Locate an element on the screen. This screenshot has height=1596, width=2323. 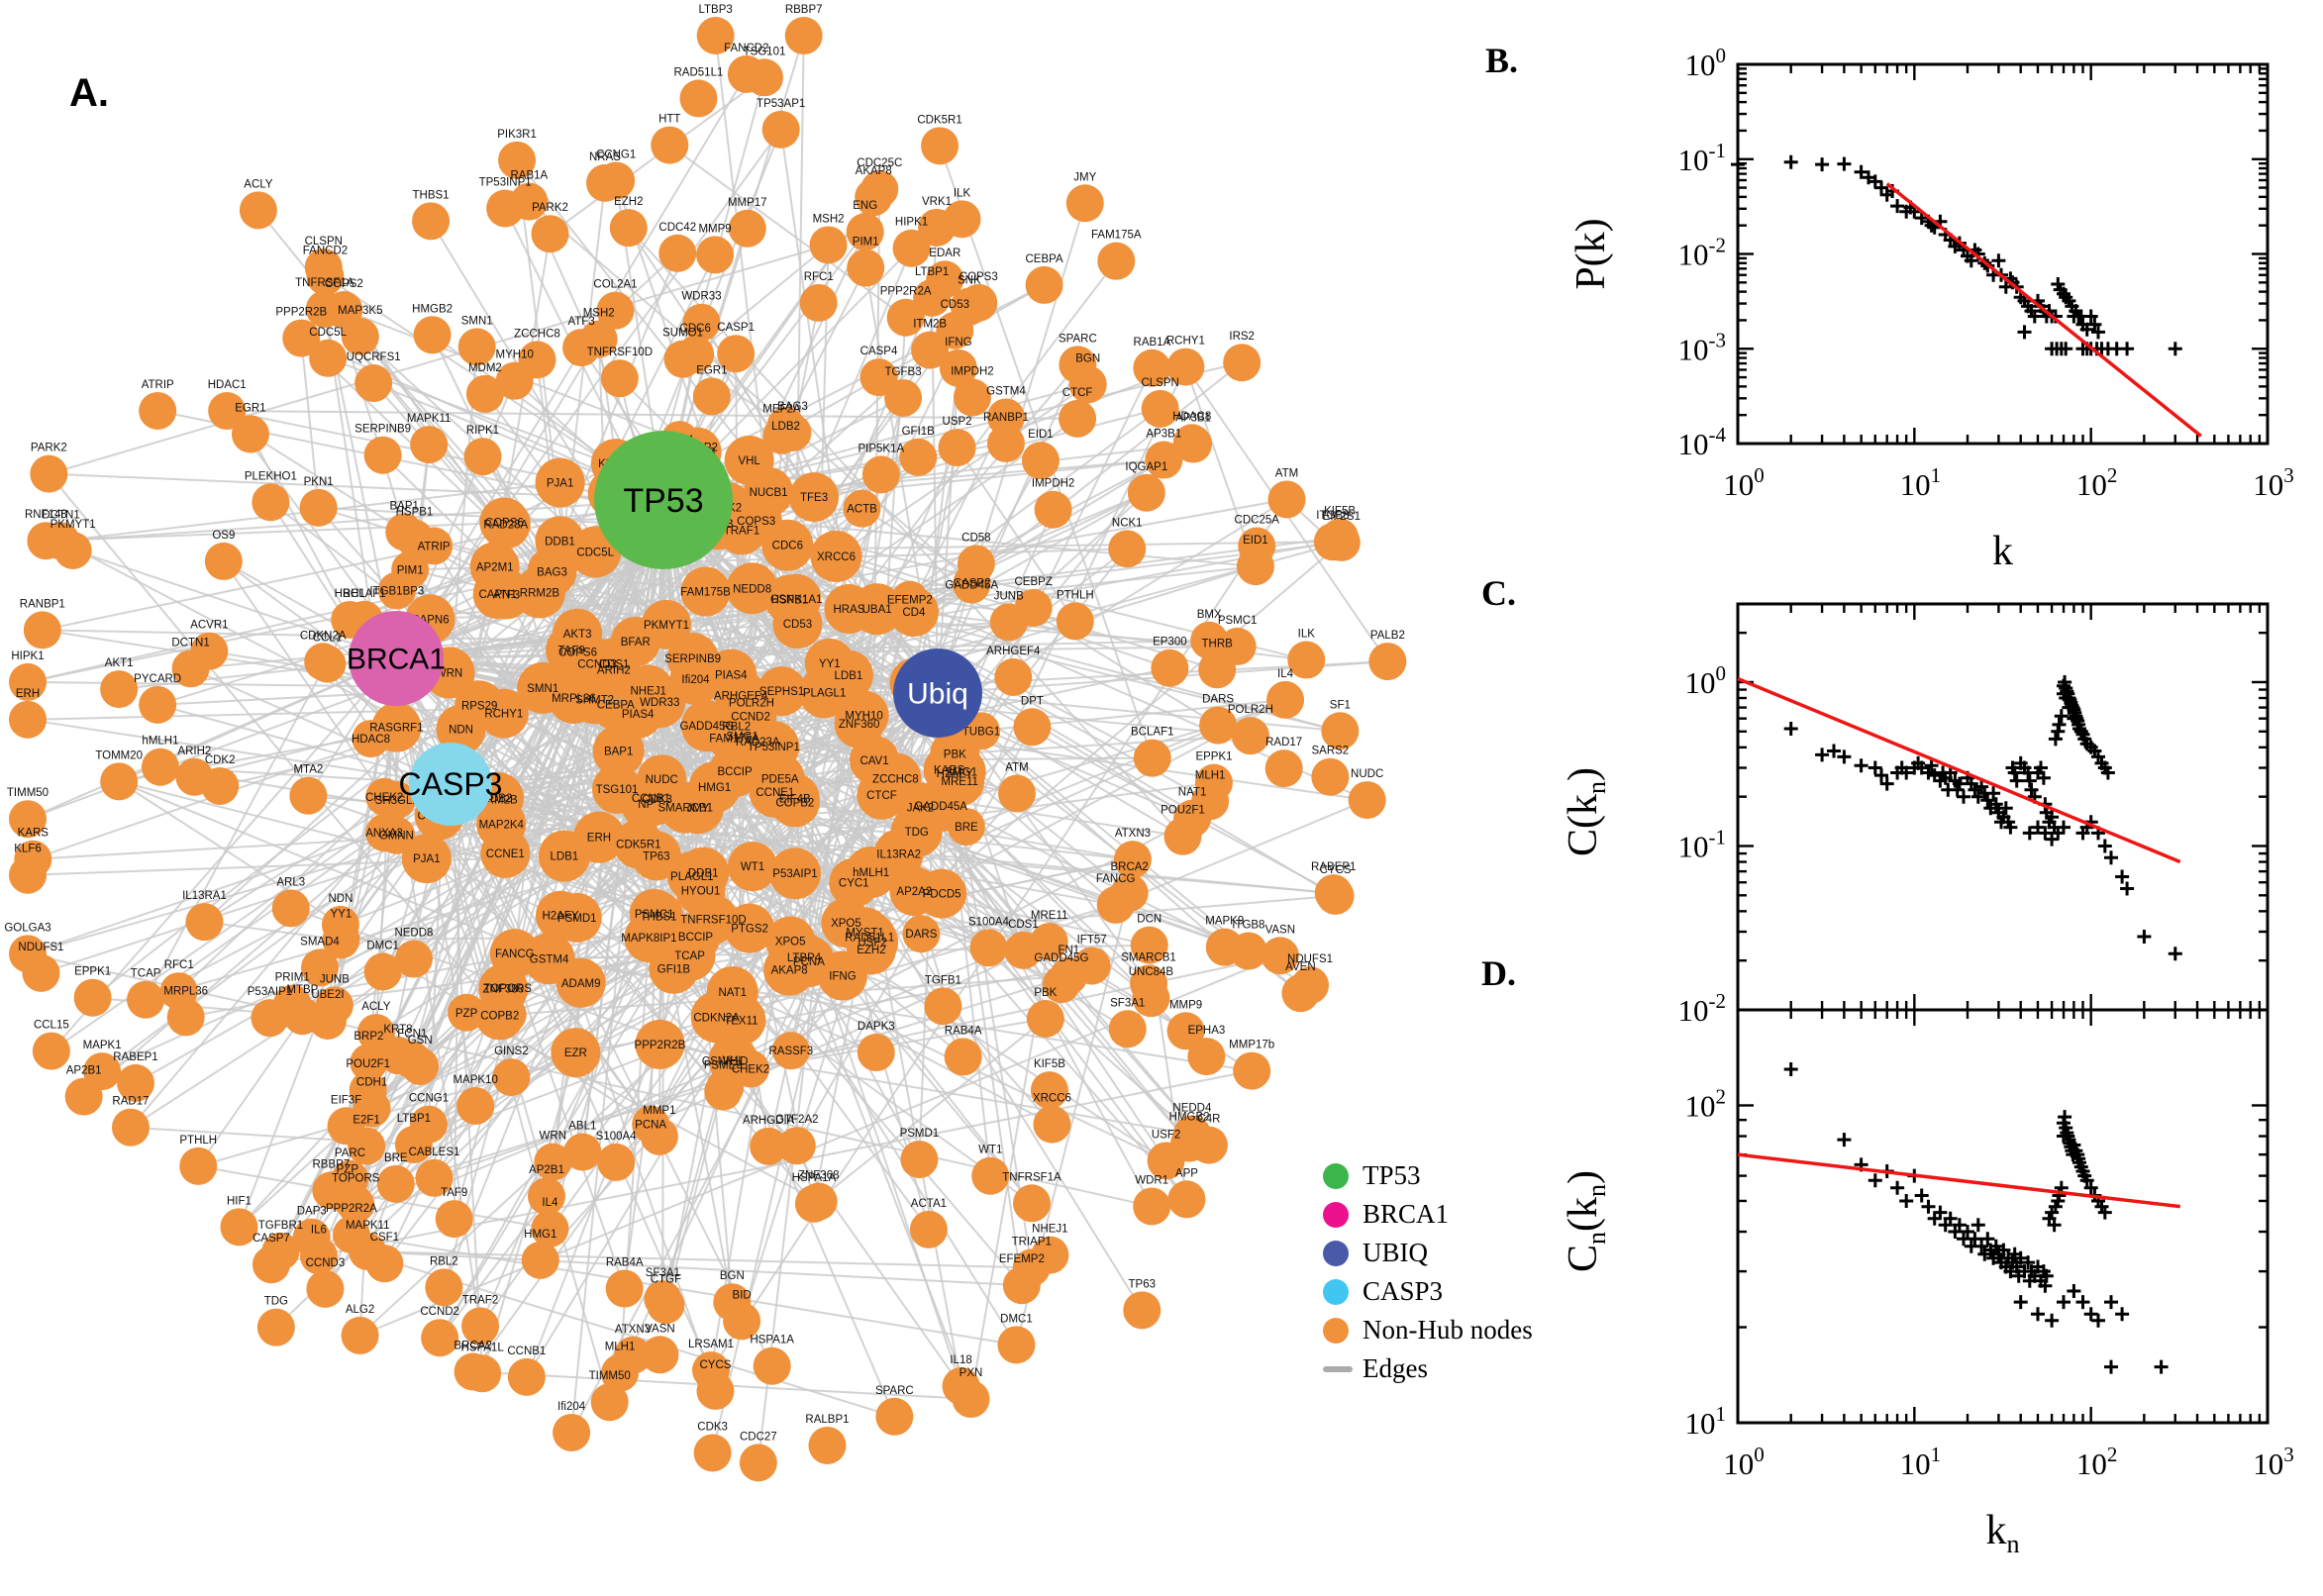
gene-node-label: RAD23A is located at coordinates (758, 742).